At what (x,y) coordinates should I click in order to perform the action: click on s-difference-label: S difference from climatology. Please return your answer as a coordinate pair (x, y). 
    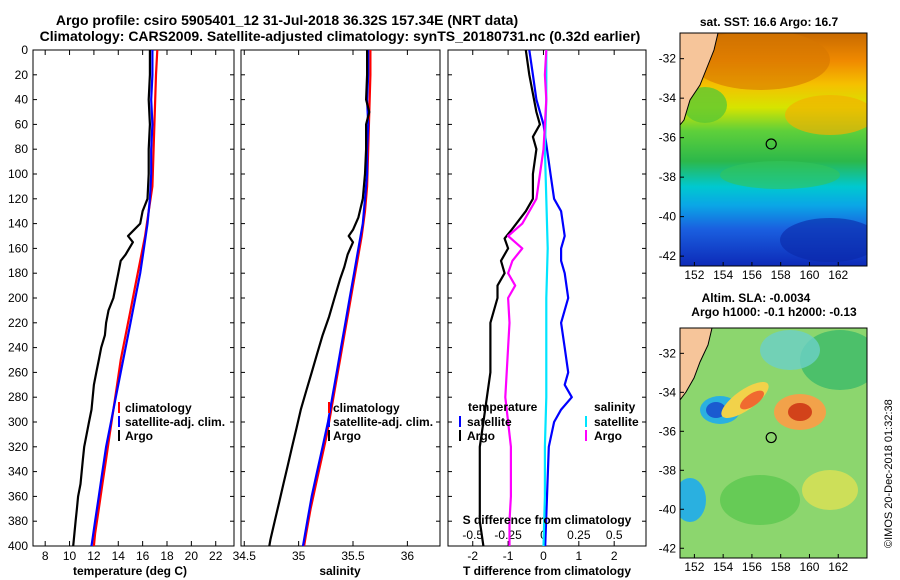
    Looking at the image, I should click on (547, 520).